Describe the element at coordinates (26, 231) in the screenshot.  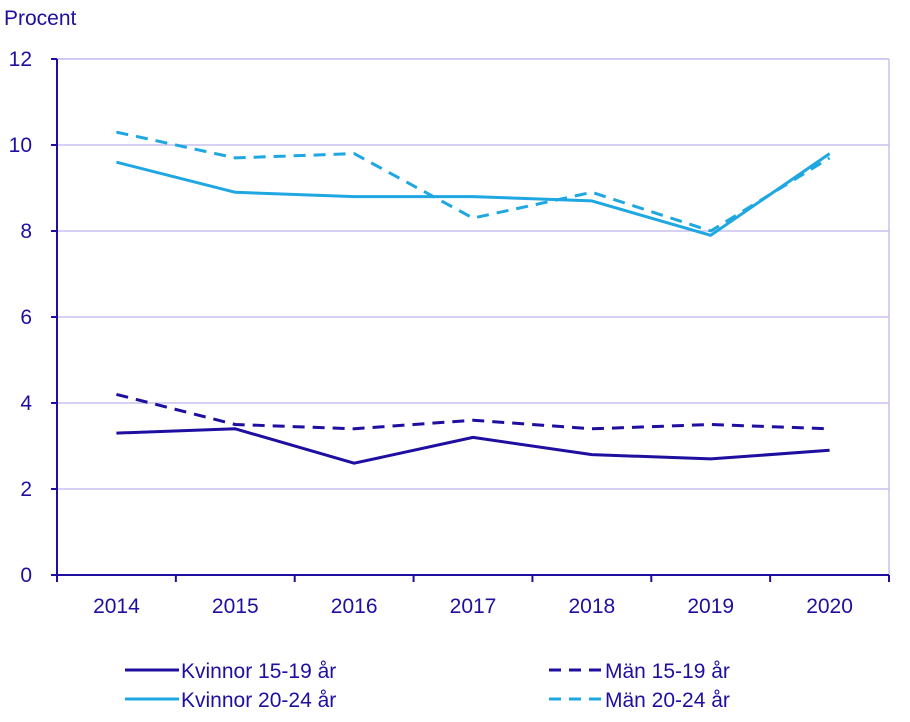
I see `y-tick-label: 8` at that location.